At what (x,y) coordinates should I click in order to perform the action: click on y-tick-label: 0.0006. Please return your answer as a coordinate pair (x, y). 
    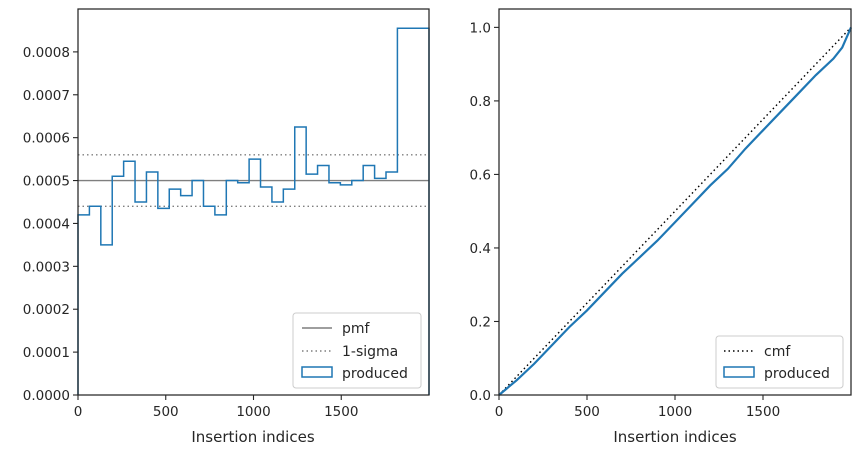
    Looking at the image, I should click on (46, 139).